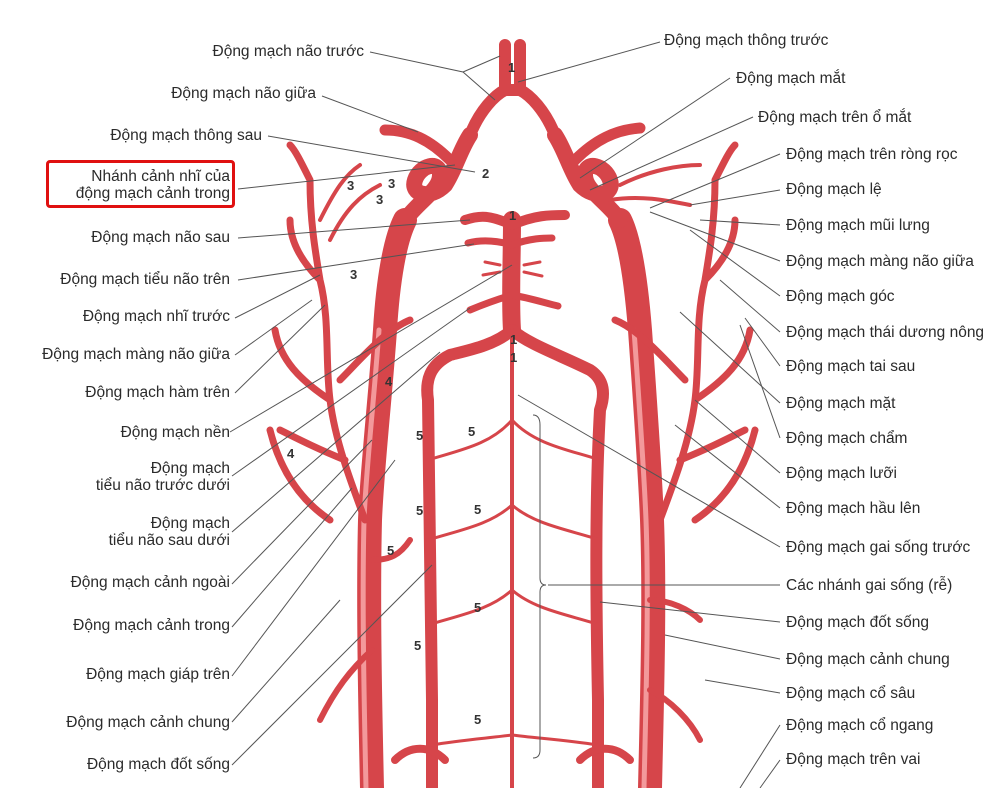 The width and height of the screenshot is (1005, 788). I want to click on spinal-branches, so click(514, 582).